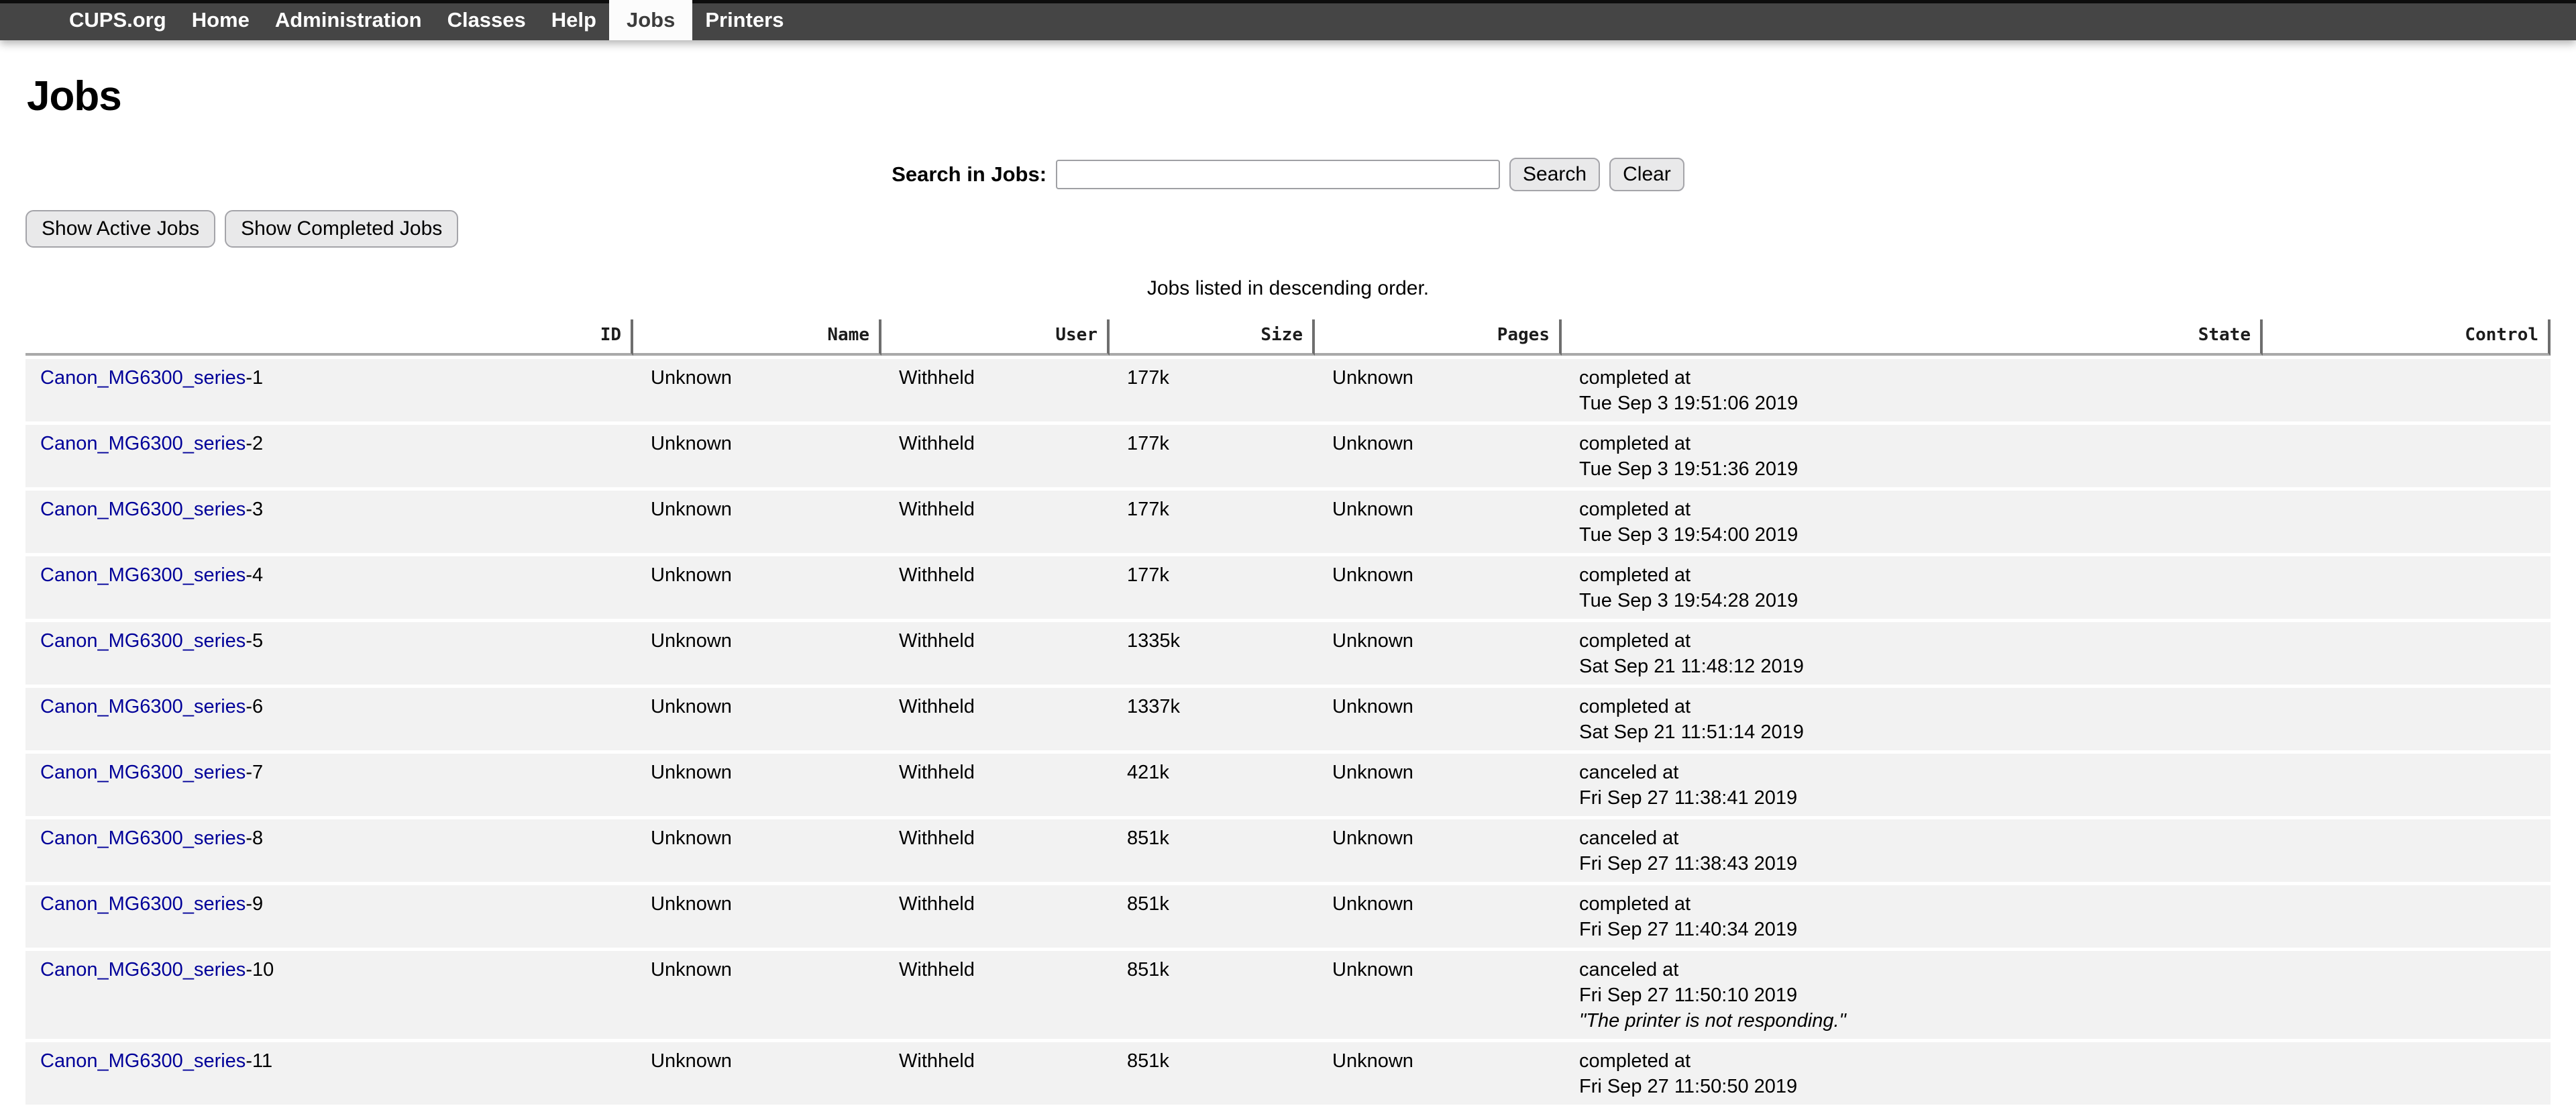 The width and height of the screenshot is (2576, 1108). I want to click on nav-item-classes: Classes, so click(487, 20).